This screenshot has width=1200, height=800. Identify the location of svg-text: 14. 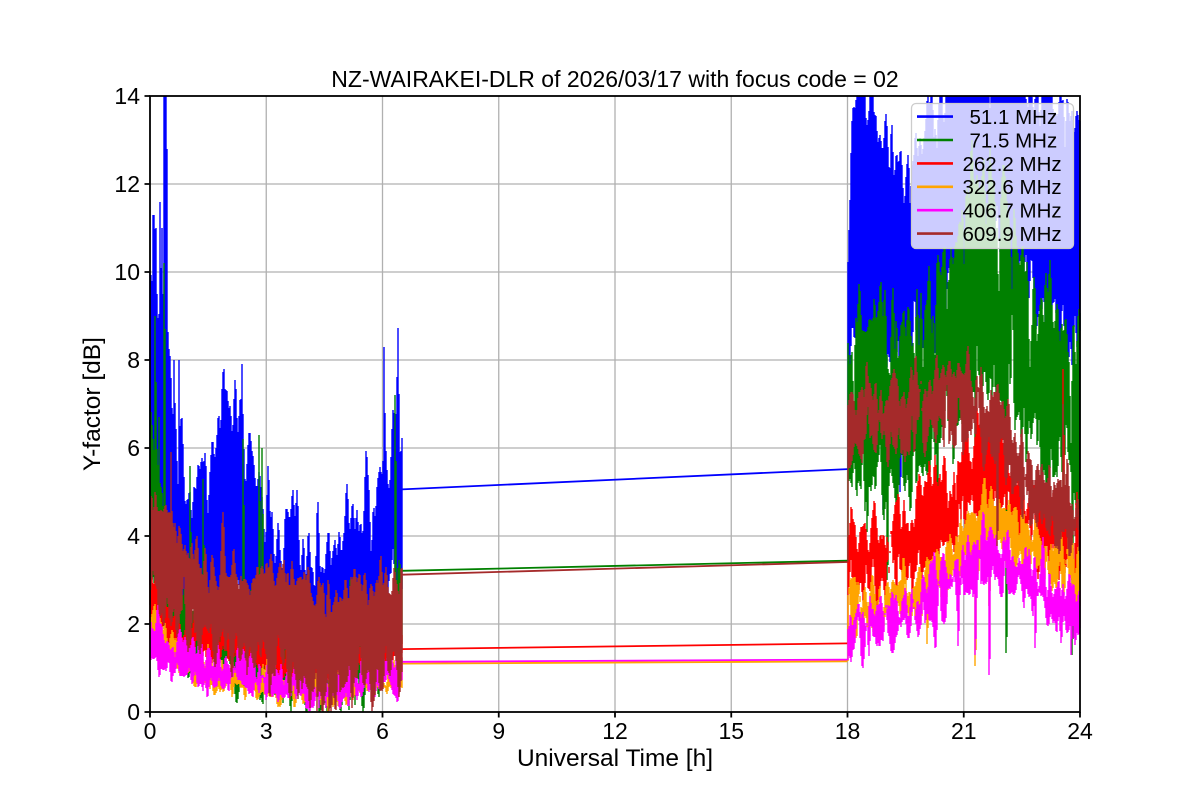
(127, 96).